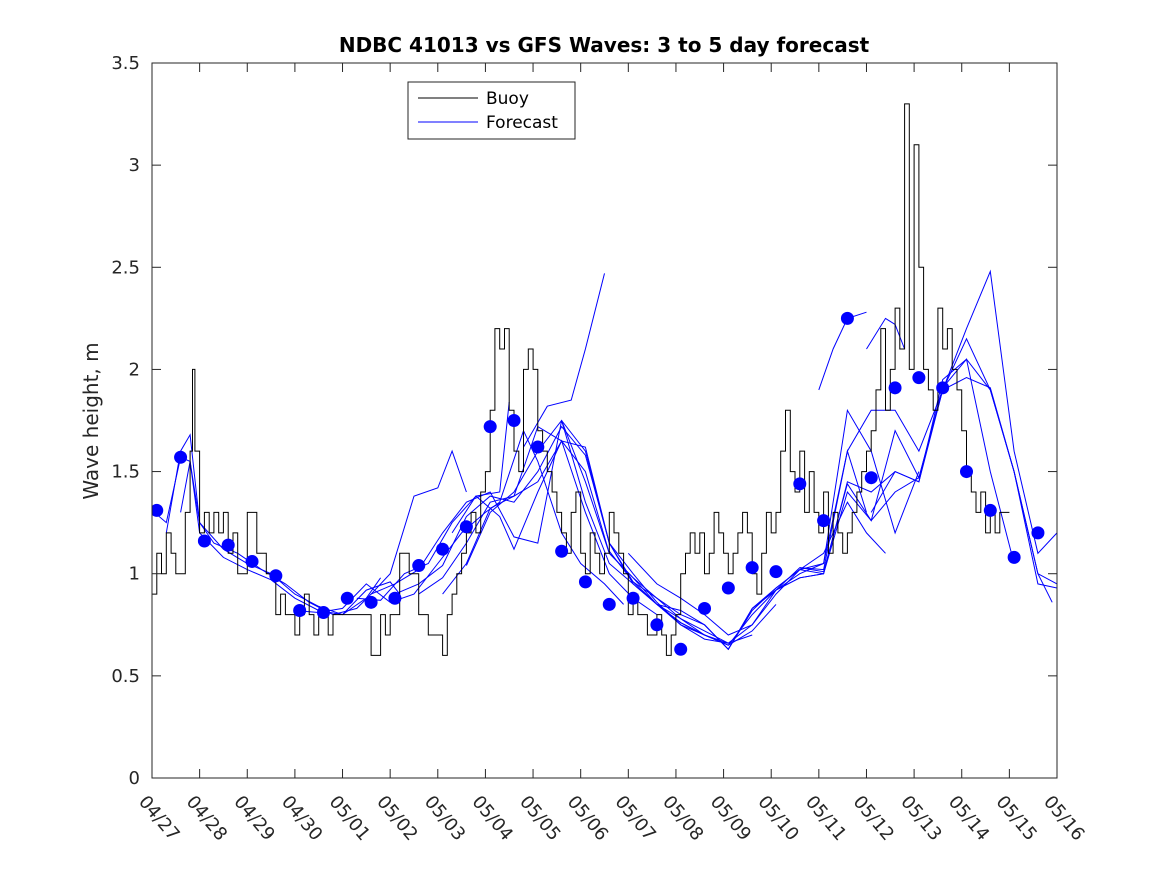  I want to click on legend-forecast-label: Forecast, so click(522, 123).